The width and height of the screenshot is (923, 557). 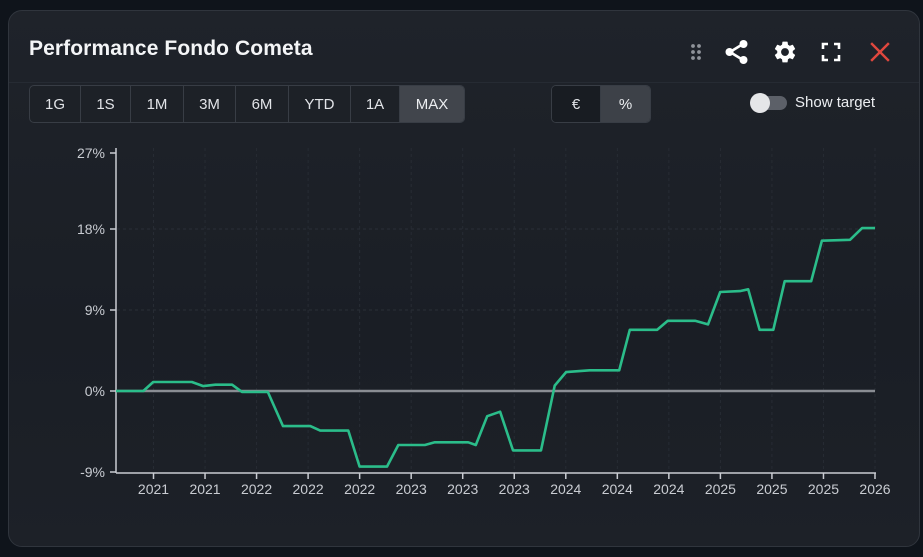 I want to click on toggle-switch, so click(x=768, y=102).